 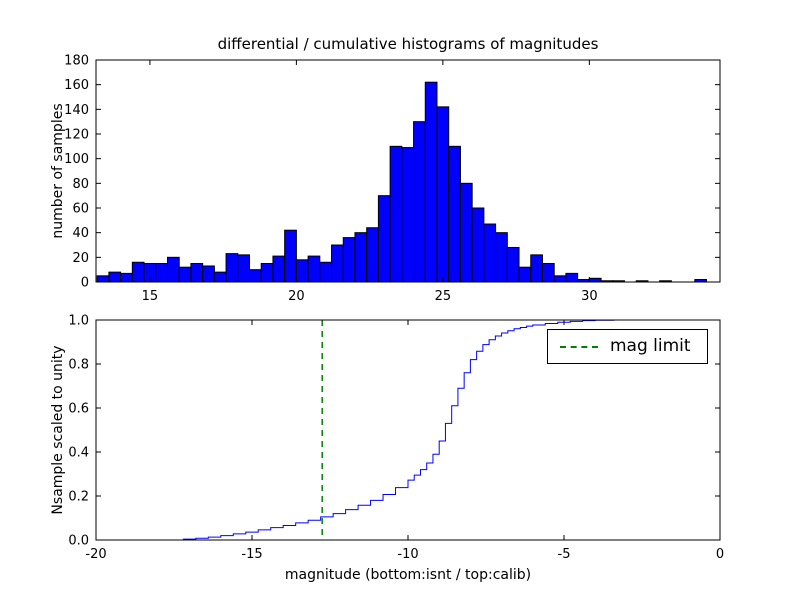 What do you see at coordinates (251, 554) in the screenshot?
I see `tick-label: -15` at bounding box center [251, 554].